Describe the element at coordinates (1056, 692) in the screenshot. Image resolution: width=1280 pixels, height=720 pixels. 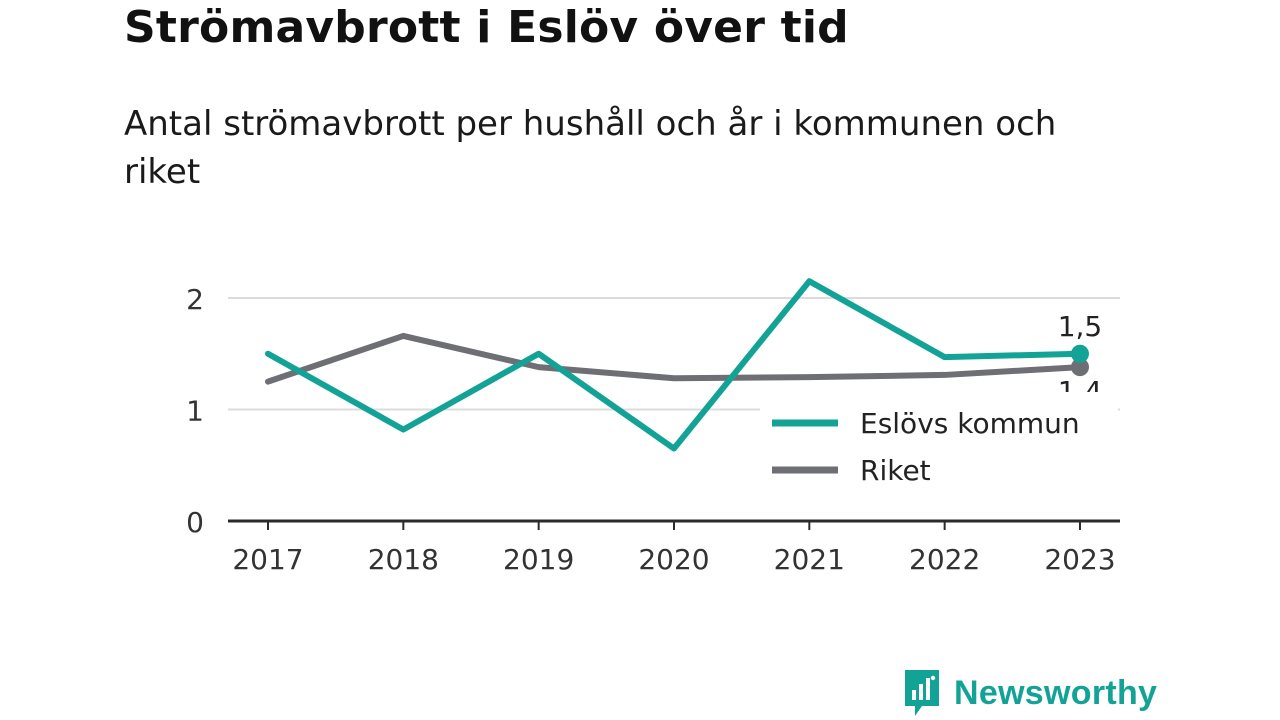
I see `brand-name: Newsworthy` at that location.